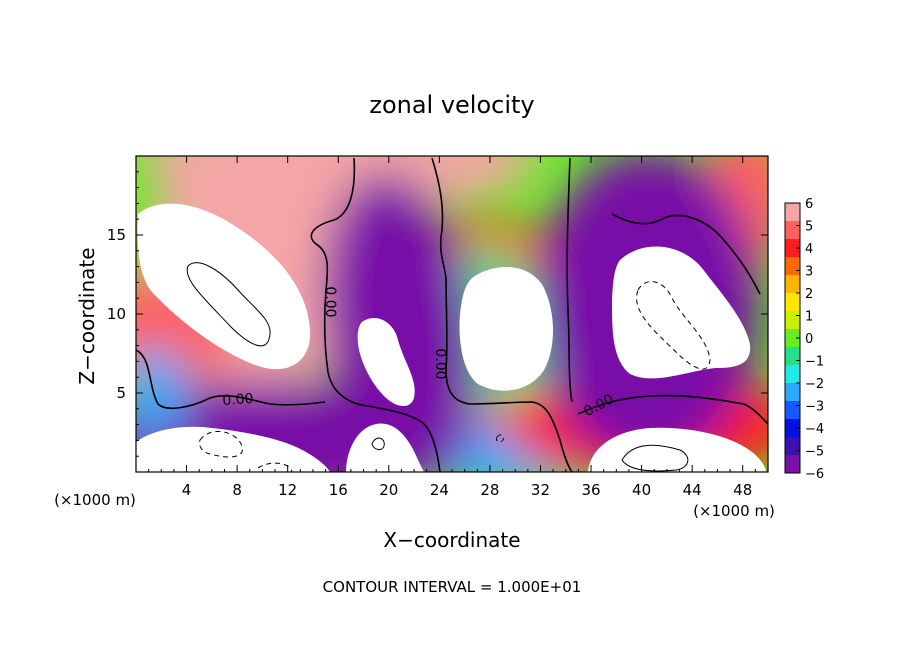  Describe the element at coordinates (388, 490) in the screenshot. I see `x-tick-label: 20` at that location.